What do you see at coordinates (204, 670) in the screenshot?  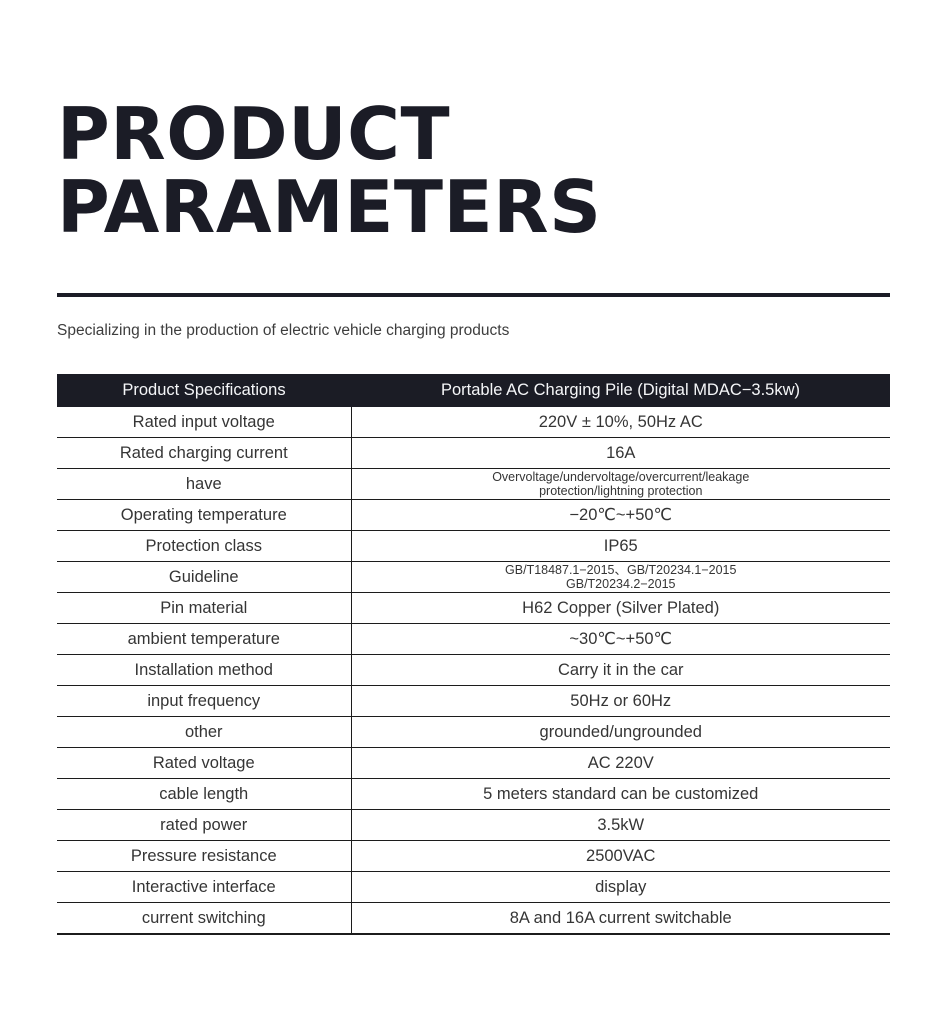 I see `spec-label: Installation method` at bounding box center [204, 670].